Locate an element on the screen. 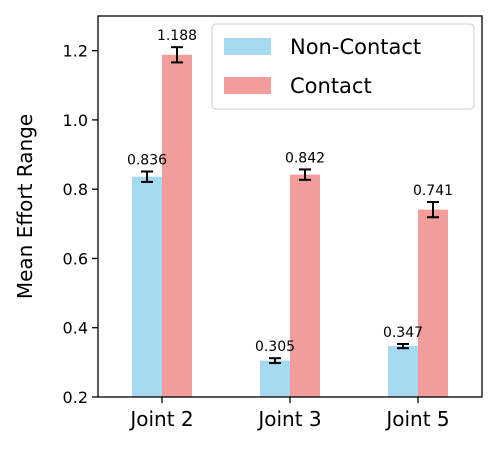  legend-box is located at coordinates (343, 66).